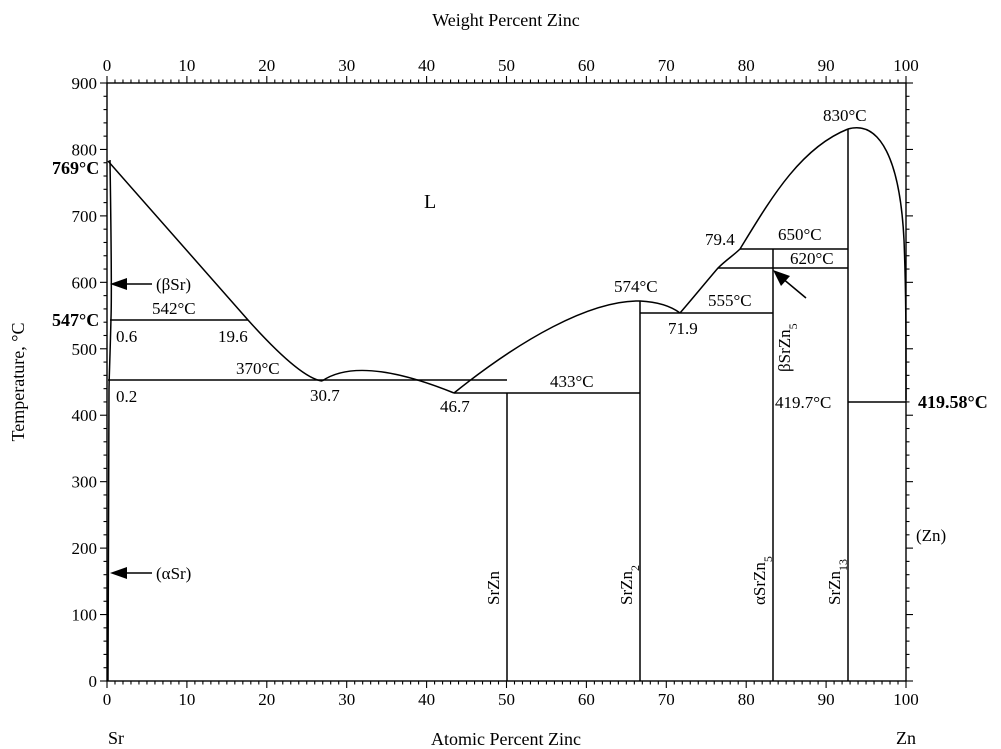  What do you see at coordinates (906, 699) in the screenshot?
I see `bottom-tick-label: 100` at bounding box center [906, 699].